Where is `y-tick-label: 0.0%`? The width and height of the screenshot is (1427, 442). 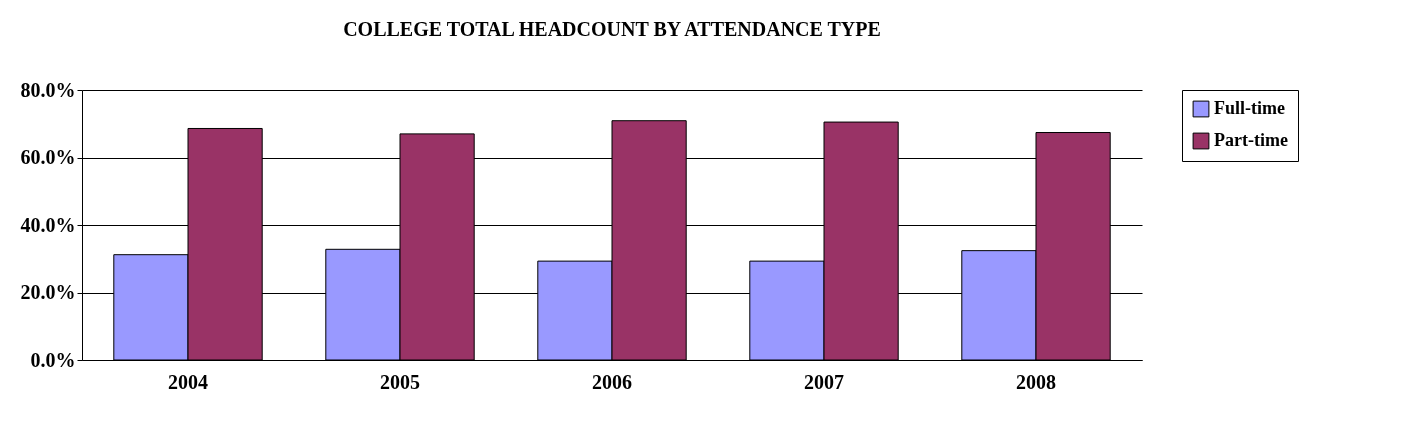
y-tick-label: 0.0% is located at coordinates (53, 359).